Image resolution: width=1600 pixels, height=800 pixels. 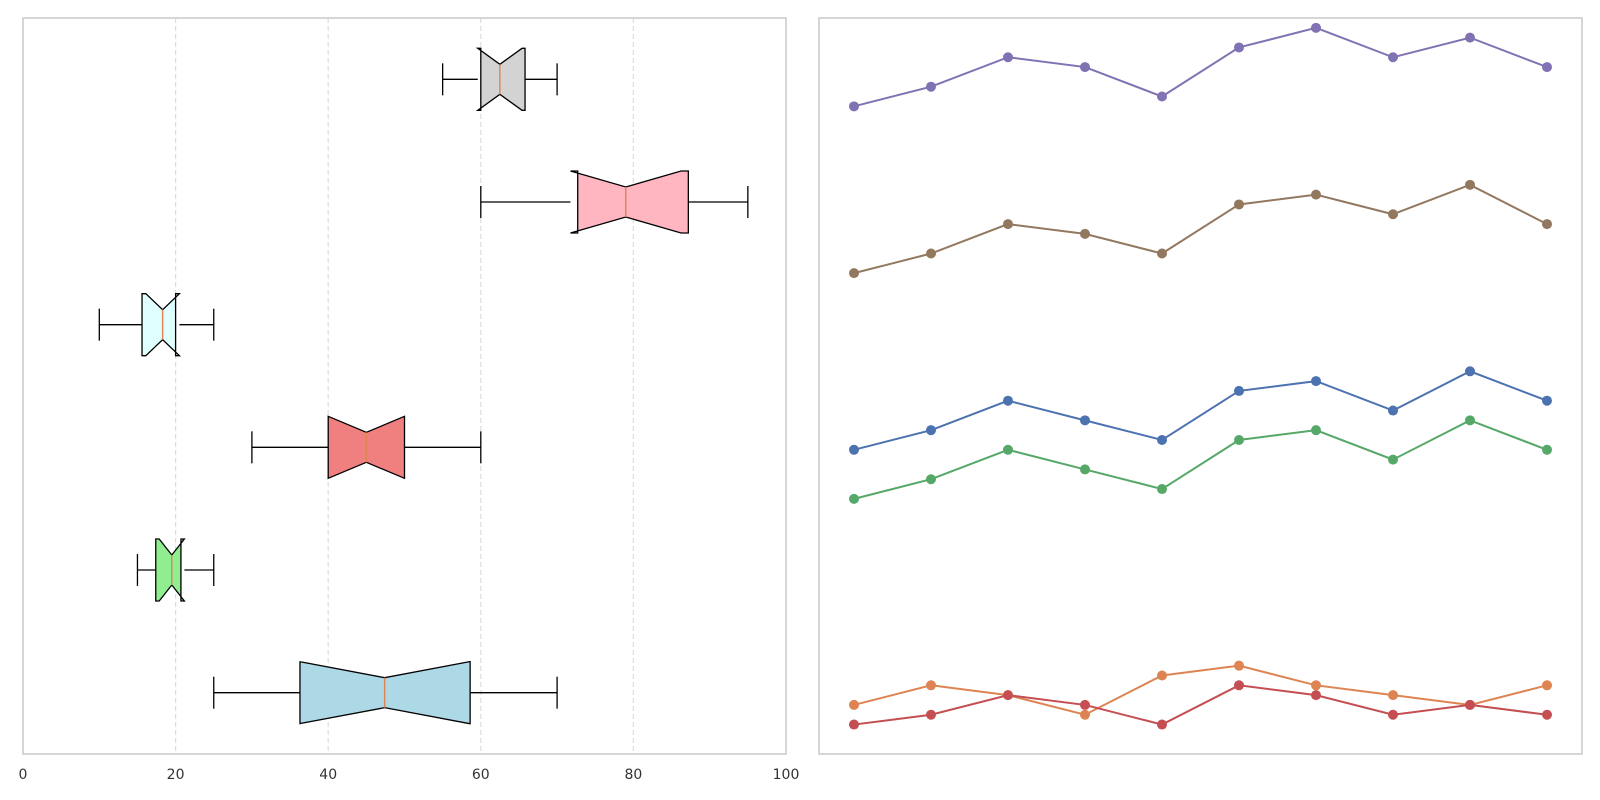 I want to click on x-tick-label: 60, so click(x=481, y=775).